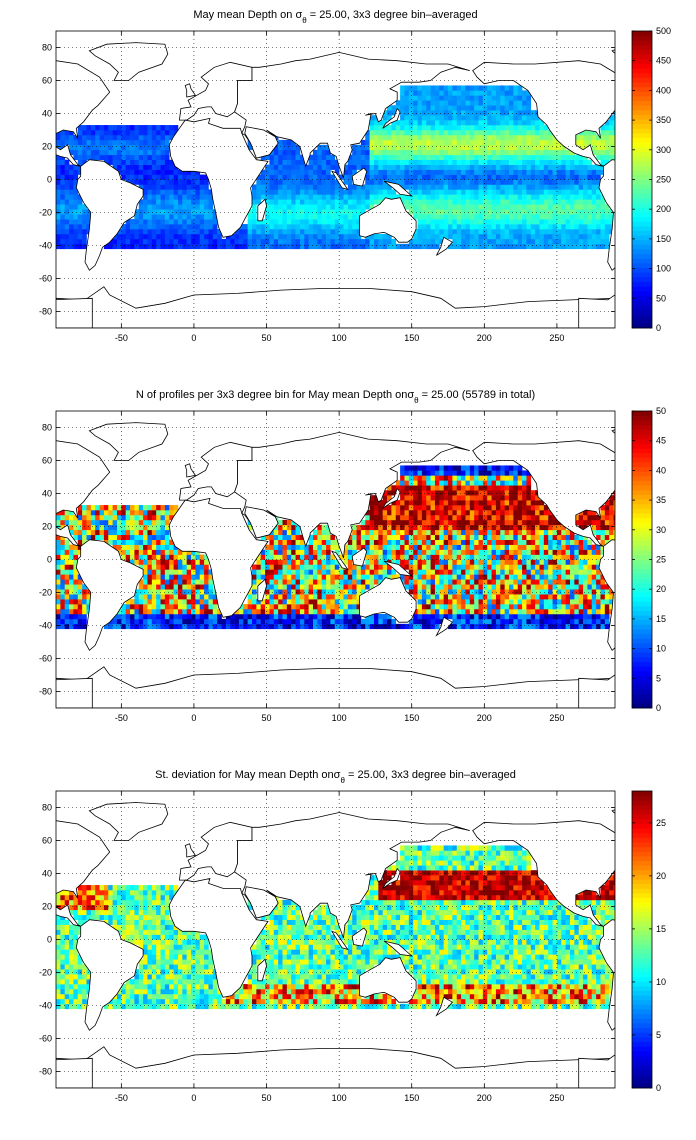  Describe the element at coordinates (218, 177) in the screenshot. I see `coastline-africa` at that location.